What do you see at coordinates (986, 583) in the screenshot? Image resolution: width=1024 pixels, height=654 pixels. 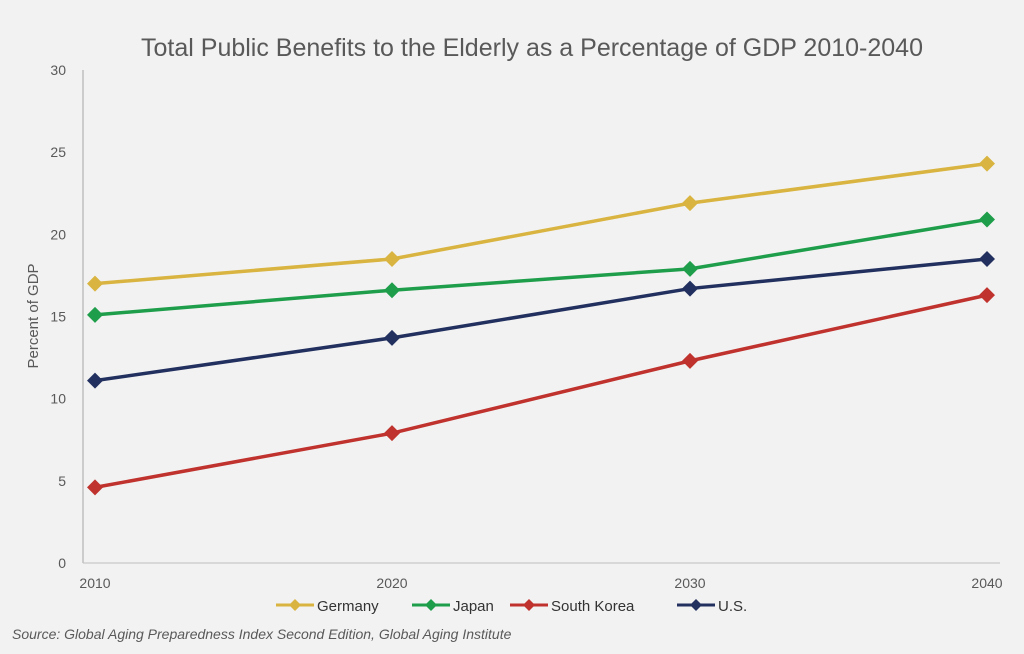 I see `x-tick-label: 2040` at bounding box center [986, 583].